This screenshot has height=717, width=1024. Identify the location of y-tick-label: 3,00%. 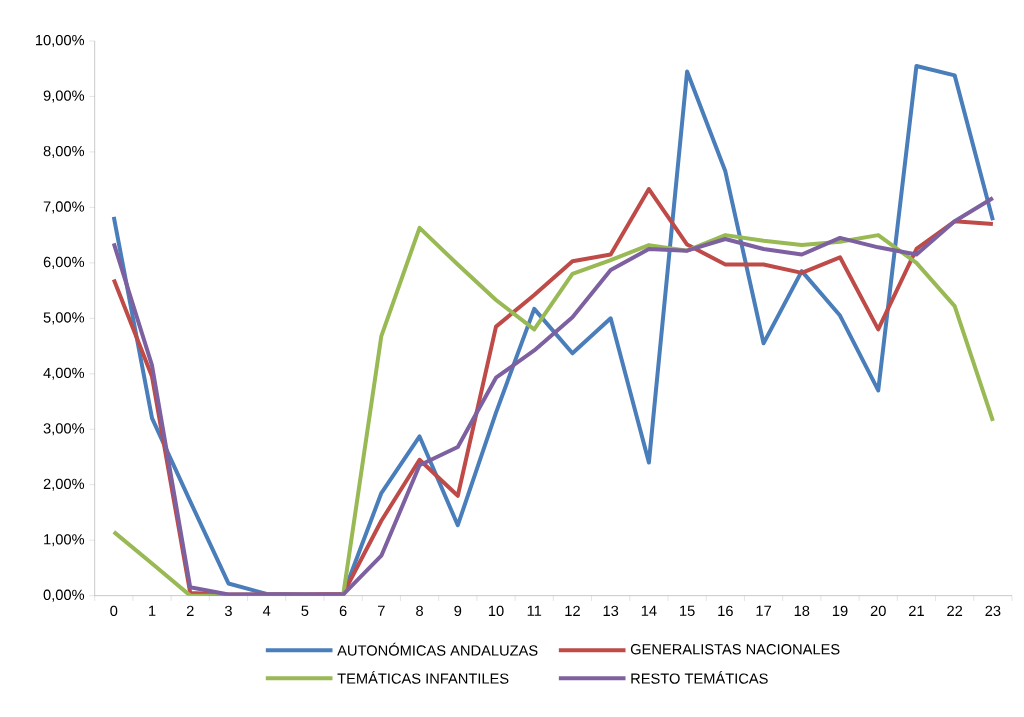
(64, 429).